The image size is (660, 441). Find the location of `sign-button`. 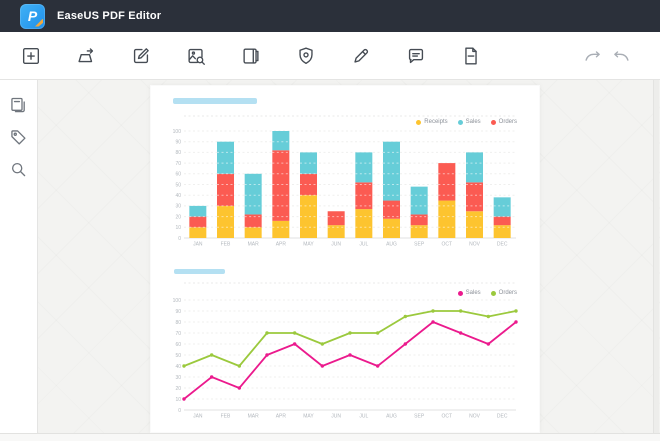

sign-button is located at coordinates (361, 56).